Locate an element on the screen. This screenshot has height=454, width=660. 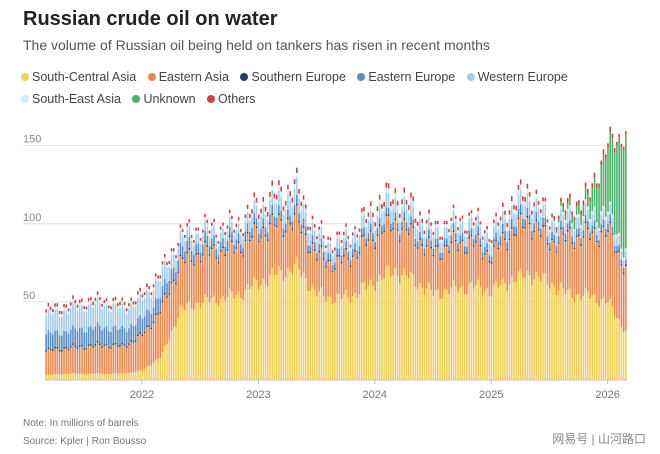
legend-label: South-East Asia is located at coordinates (76, 99).